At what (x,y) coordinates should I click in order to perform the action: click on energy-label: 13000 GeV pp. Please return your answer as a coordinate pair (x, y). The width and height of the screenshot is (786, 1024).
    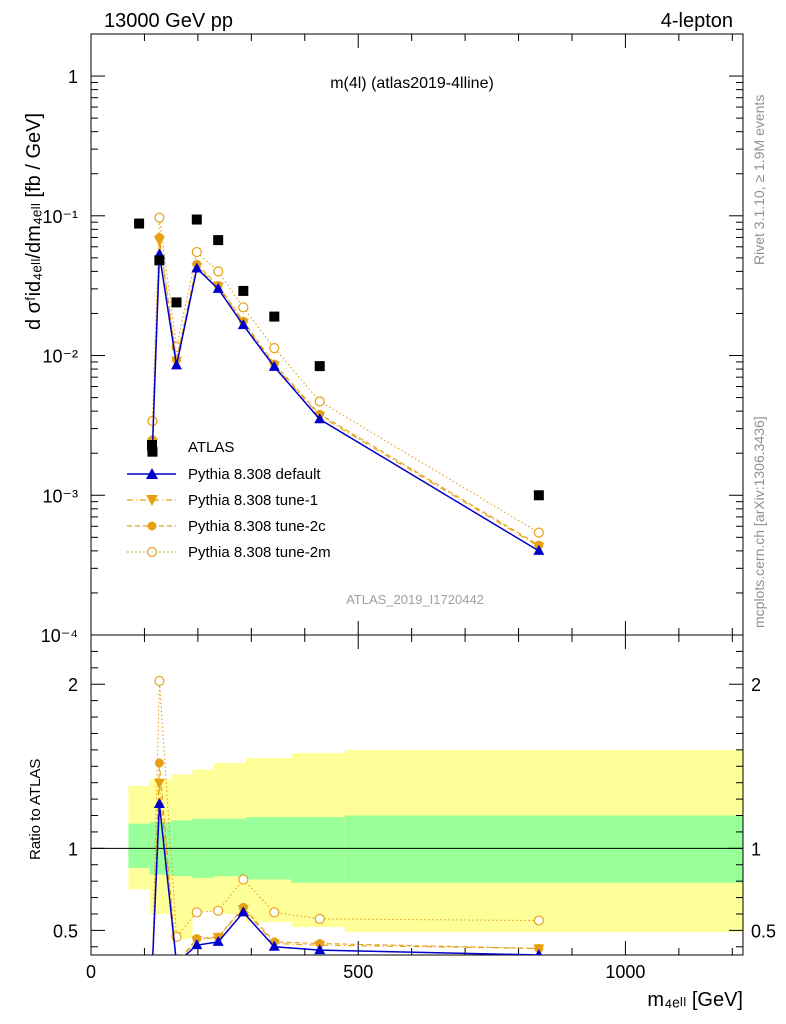
    Looking at the image, I should click on (168, 21).